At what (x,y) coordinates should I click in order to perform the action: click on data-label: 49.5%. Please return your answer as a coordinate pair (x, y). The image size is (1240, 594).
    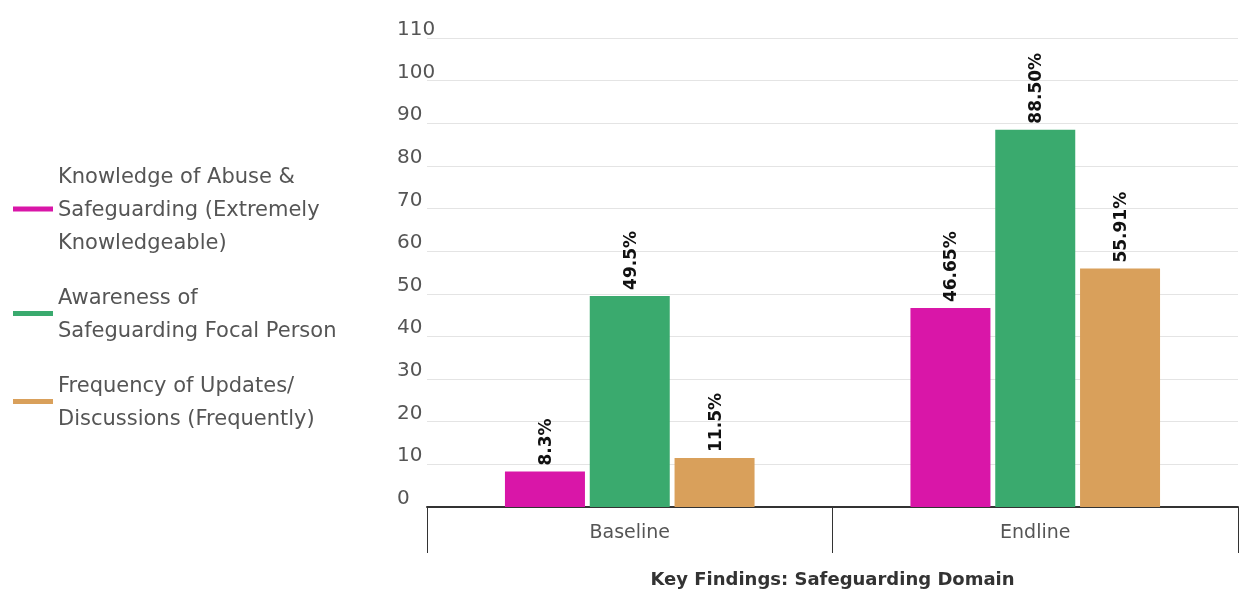
    Looking at the image, I should click on (629, 260).